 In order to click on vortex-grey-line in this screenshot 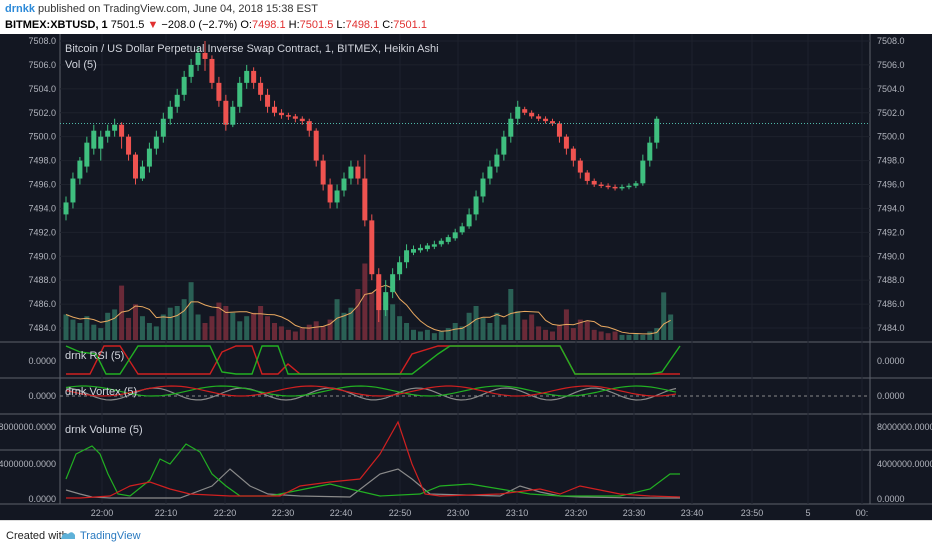, I will do `click(371, 394)`.